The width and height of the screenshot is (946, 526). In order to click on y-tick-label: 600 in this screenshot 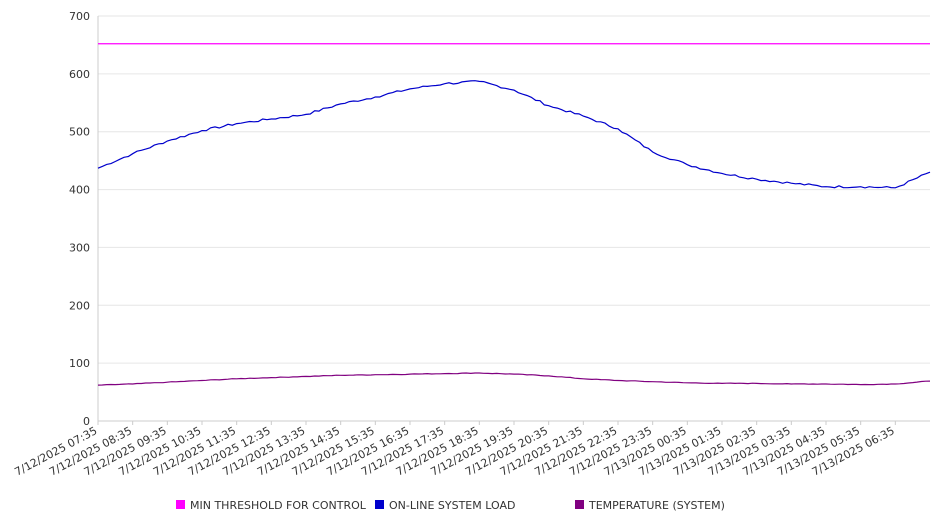, I will do `click(79, 74)`.